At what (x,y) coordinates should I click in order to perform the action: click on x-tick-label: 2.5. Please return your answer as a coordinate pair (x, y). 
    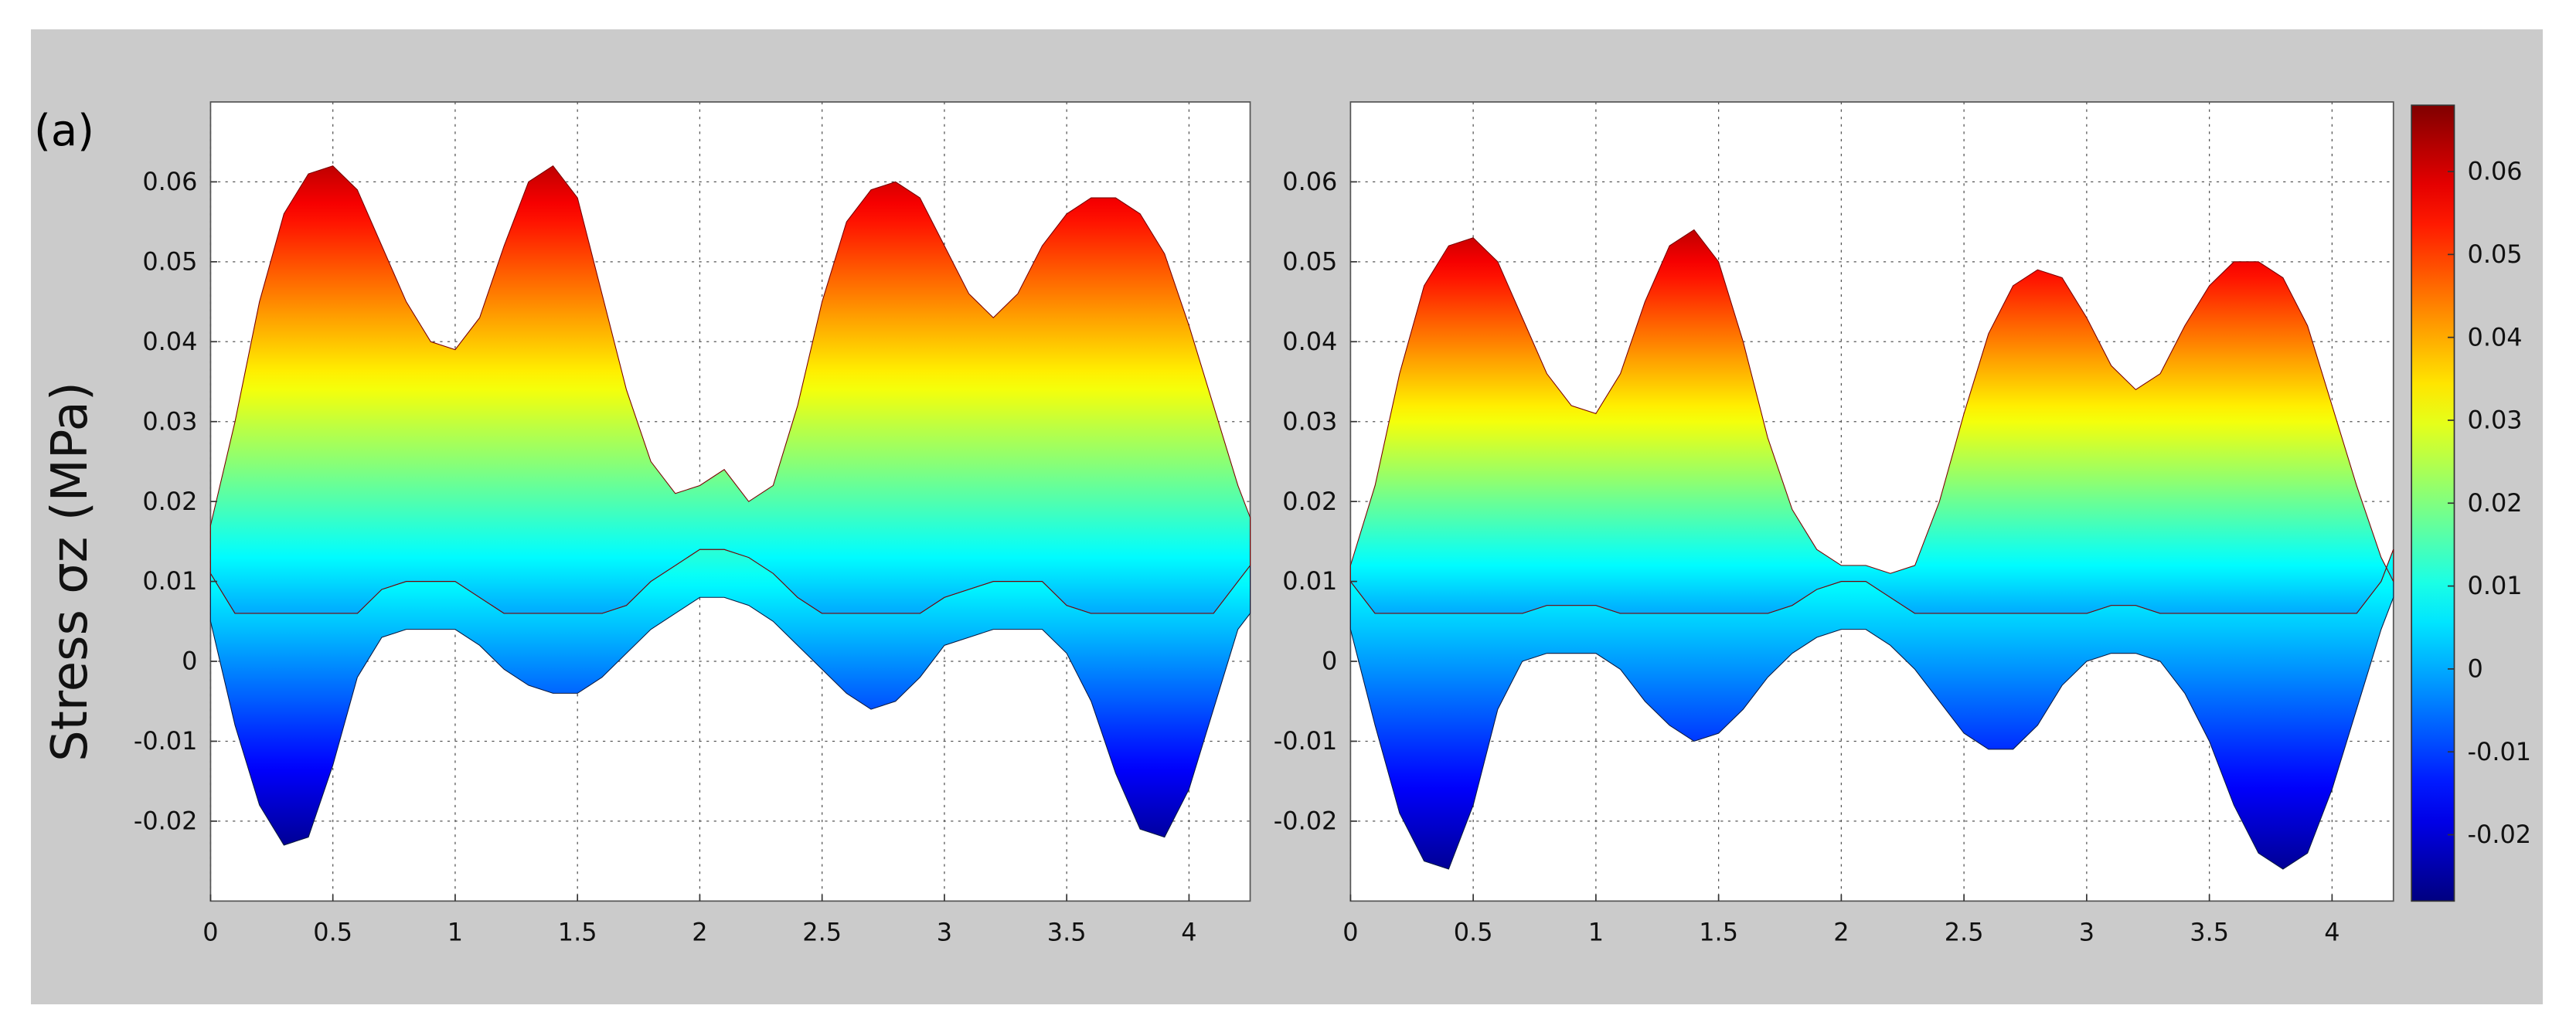
    Looking at the image, I should click on (1964, 931).